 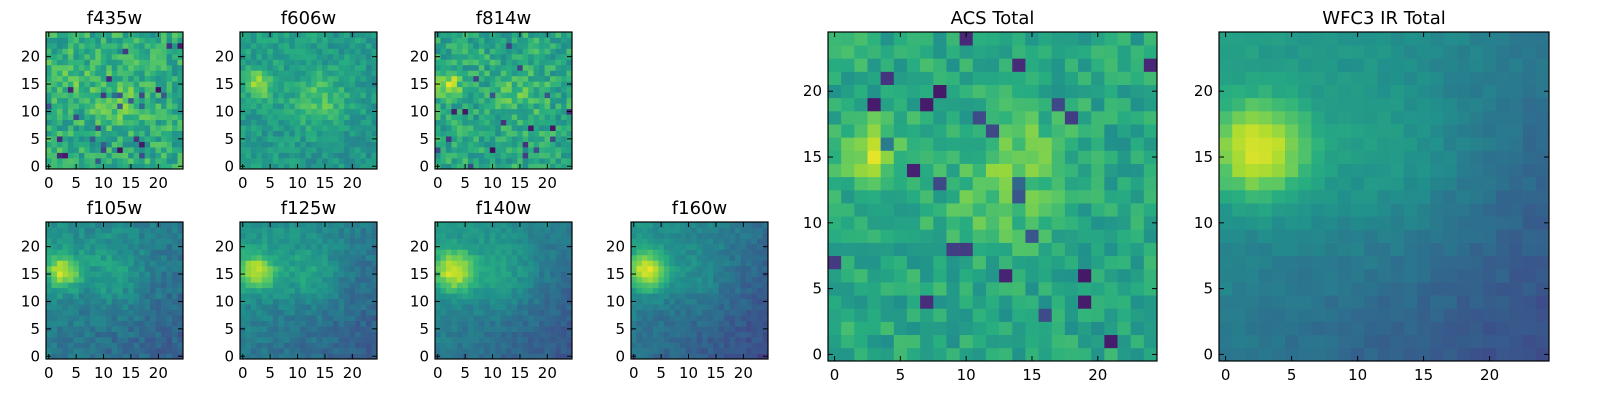 What do you see at coordinates (297, 183) in the screenshot?
I see `x-tick-label: 10` at bounding box center [297, 183].